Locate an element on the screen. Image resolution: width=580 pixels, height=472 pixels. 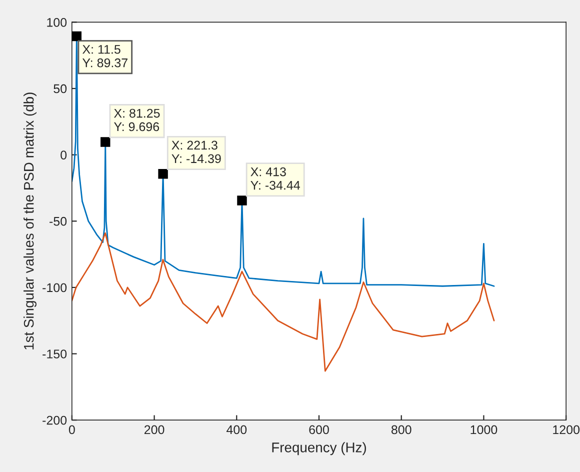
x-tick-label: 600 is located at coordinates (319, 429).